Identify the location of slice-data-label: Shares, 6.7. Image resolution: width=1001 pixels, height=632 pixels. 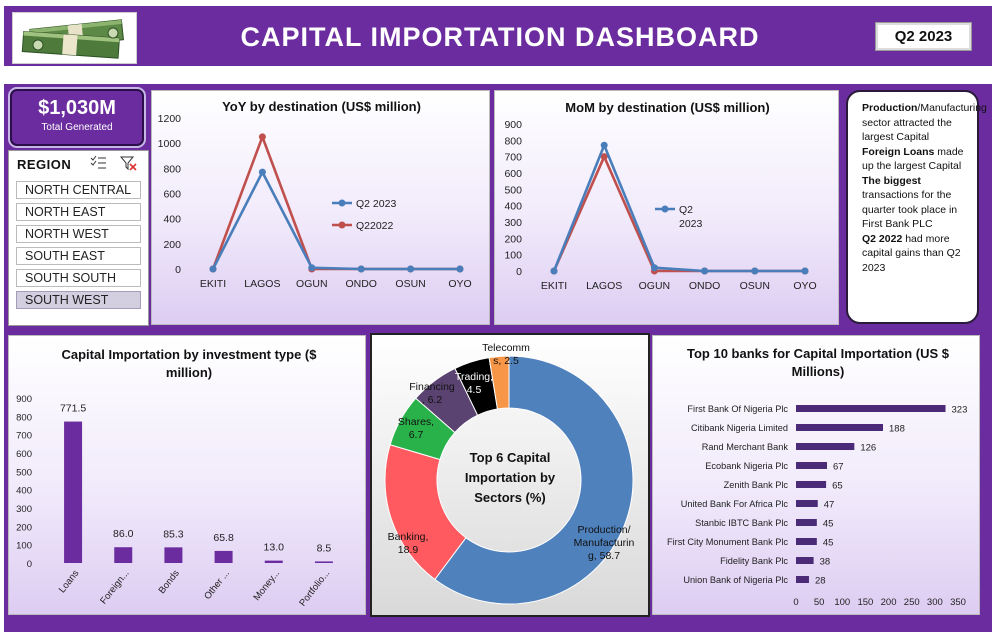
(416, 428).